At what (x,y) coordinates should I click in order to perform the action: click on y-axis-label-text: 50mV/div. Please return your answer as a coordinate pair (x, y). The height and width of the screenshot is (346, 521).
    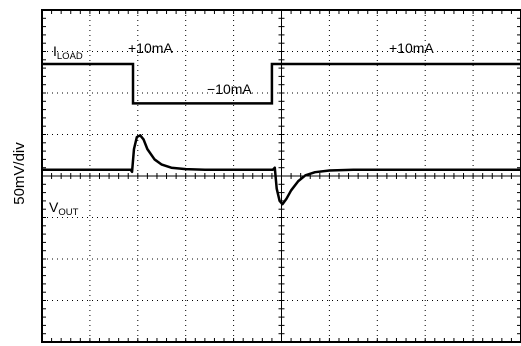
    Looking at the image, I should click on (19, 173).